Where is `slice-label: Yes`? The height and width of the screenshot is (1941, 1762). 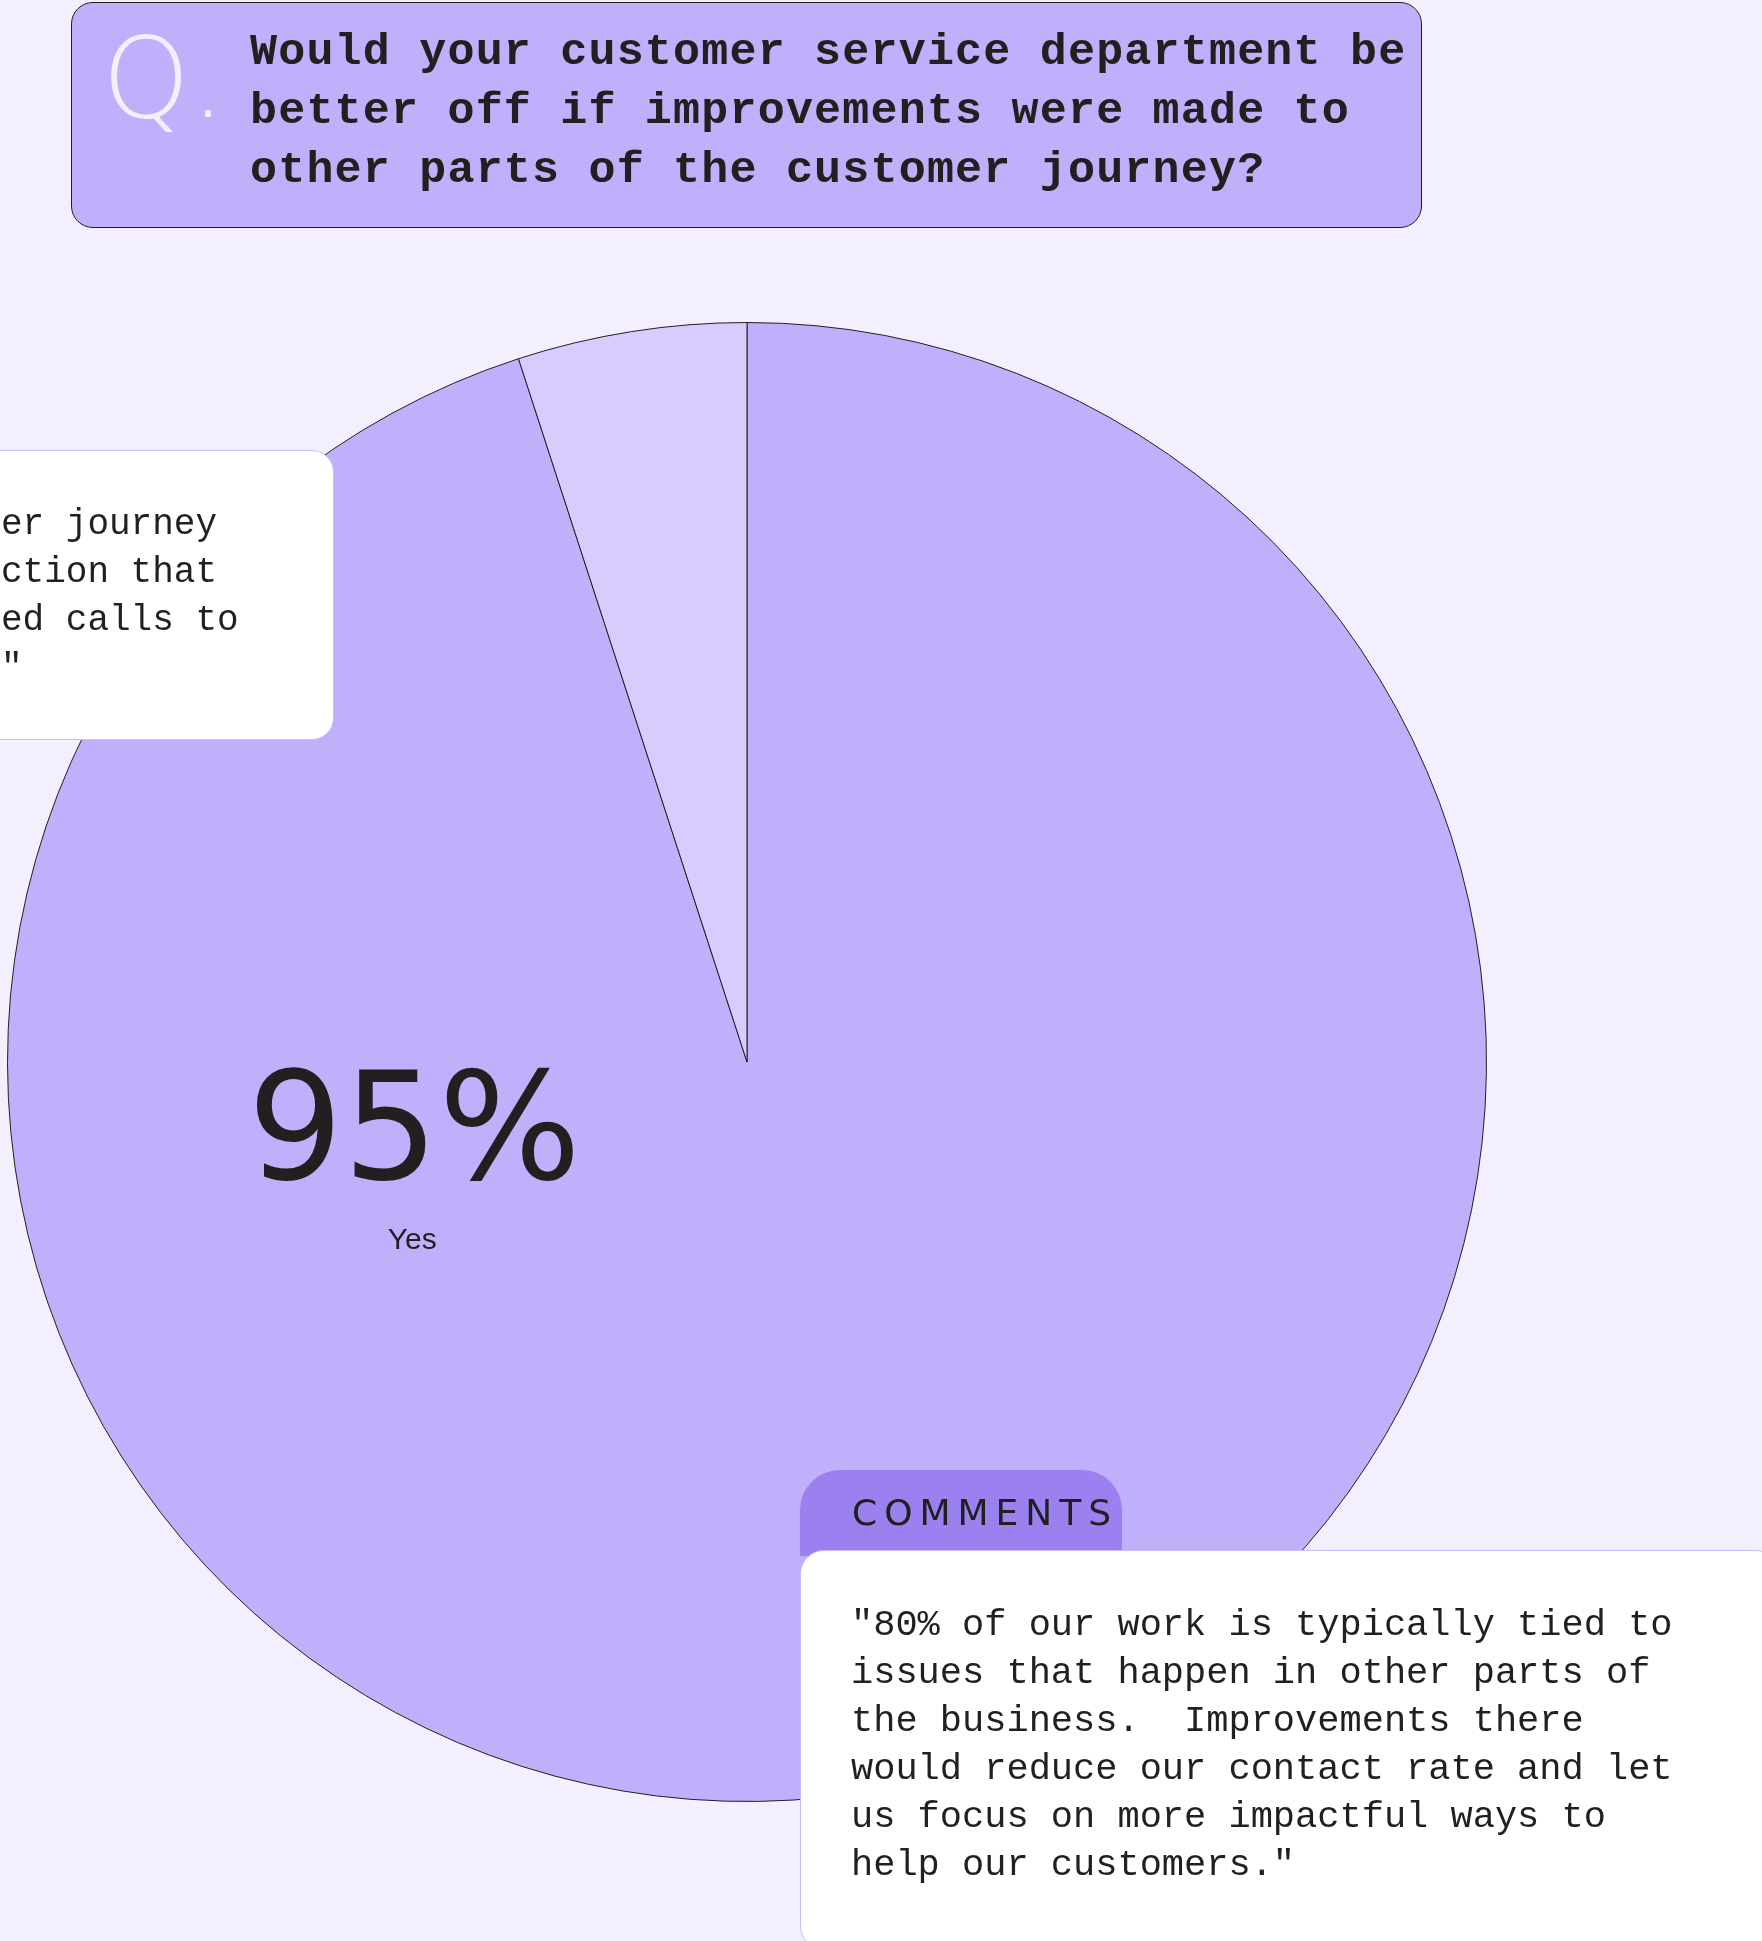 slice-label: Yes is located at coordinates (412, 1238).